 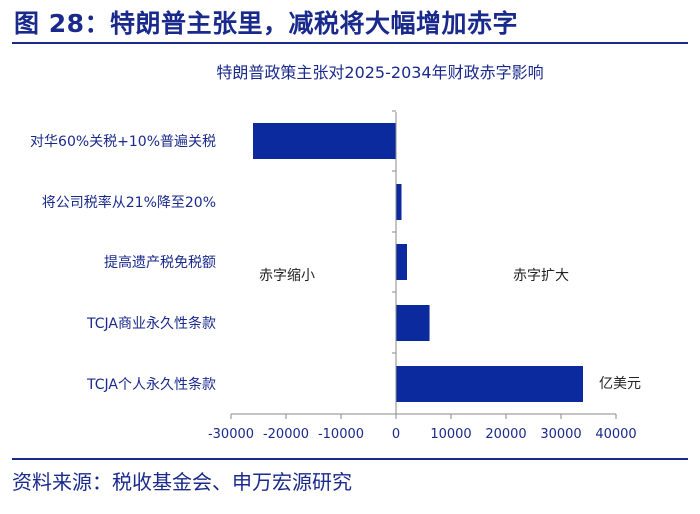 What do you see at coordinates (266, 23) in the screenshot?
I see `figure-title: 图 28：特朗普主张里，减税将大幅增加赤字` at bounding box center [266, 23].